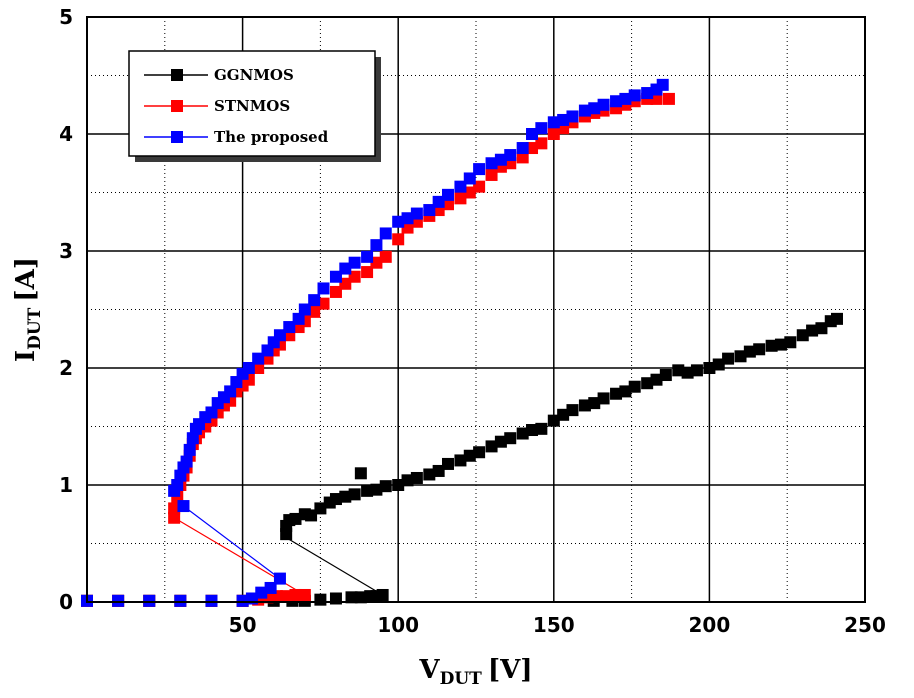 This screenshot has width=914, height=698. What do you see at coordinates (35, 328) in the screenshot?
I see `y-axis-label-sub: DUT` at bounding box center [35, 328].